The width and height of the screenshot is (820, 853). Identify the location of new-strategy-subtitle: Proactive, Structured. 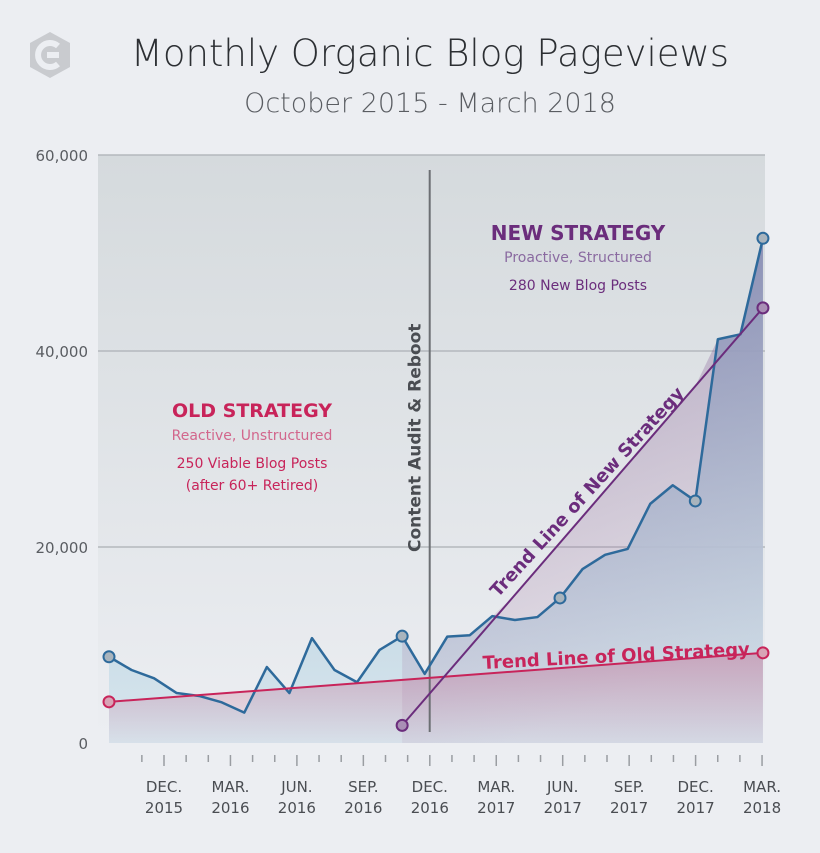
(578, 258).